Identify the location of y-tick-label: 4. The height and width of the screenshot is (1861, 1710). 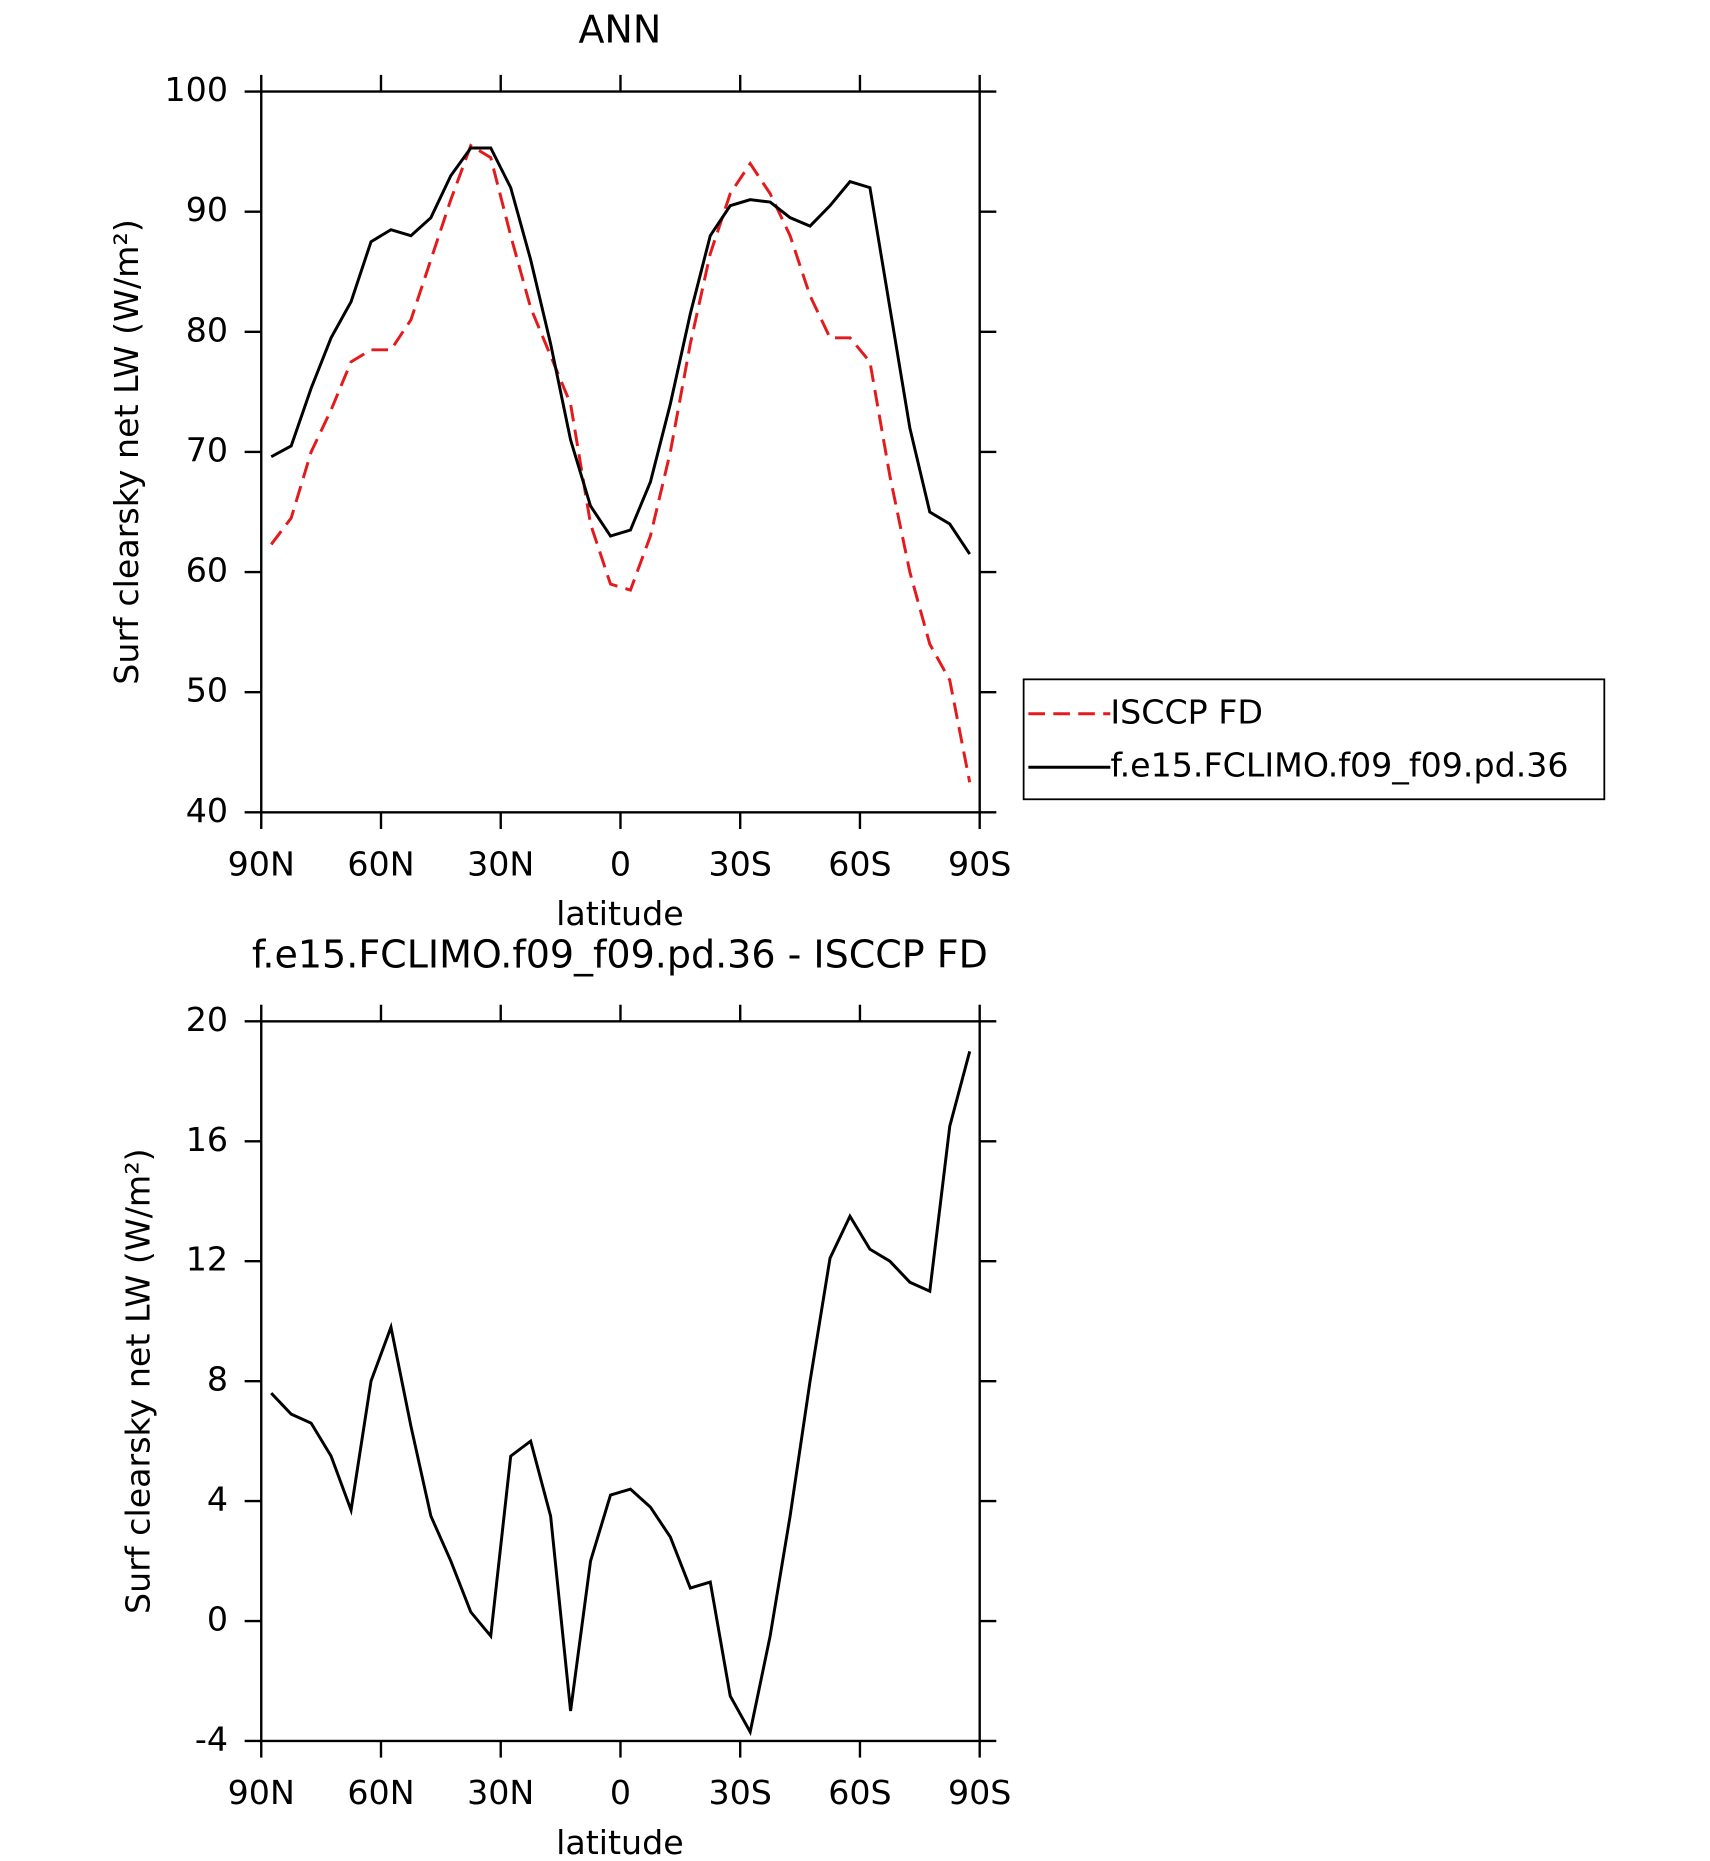
(217, 1499).